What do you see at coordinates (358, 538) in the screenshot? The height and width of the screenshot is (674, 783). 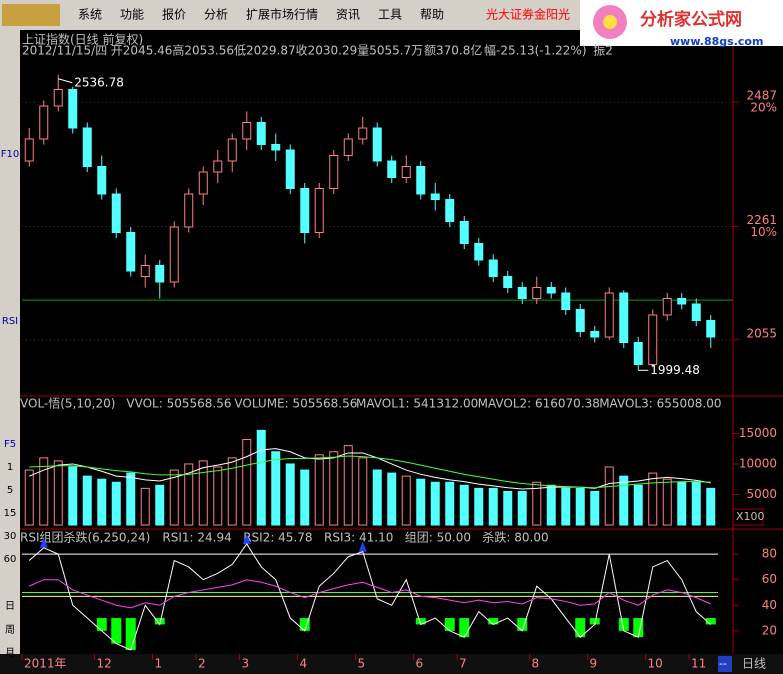 I see `rsi-legend: RSI3: 41.10` at bounding box center [358, 538].